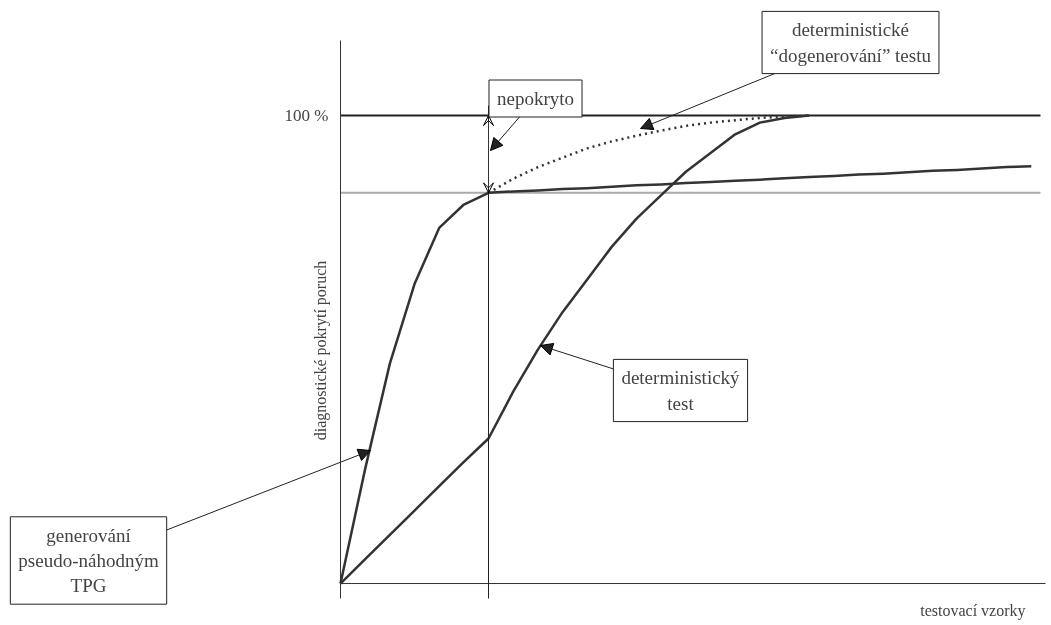 This screenshot has width=1051, height=625. Describe the element at coordinates (851, 42) in the screenshot. I see `text: deterministické “dogenerování” testu` at that location.